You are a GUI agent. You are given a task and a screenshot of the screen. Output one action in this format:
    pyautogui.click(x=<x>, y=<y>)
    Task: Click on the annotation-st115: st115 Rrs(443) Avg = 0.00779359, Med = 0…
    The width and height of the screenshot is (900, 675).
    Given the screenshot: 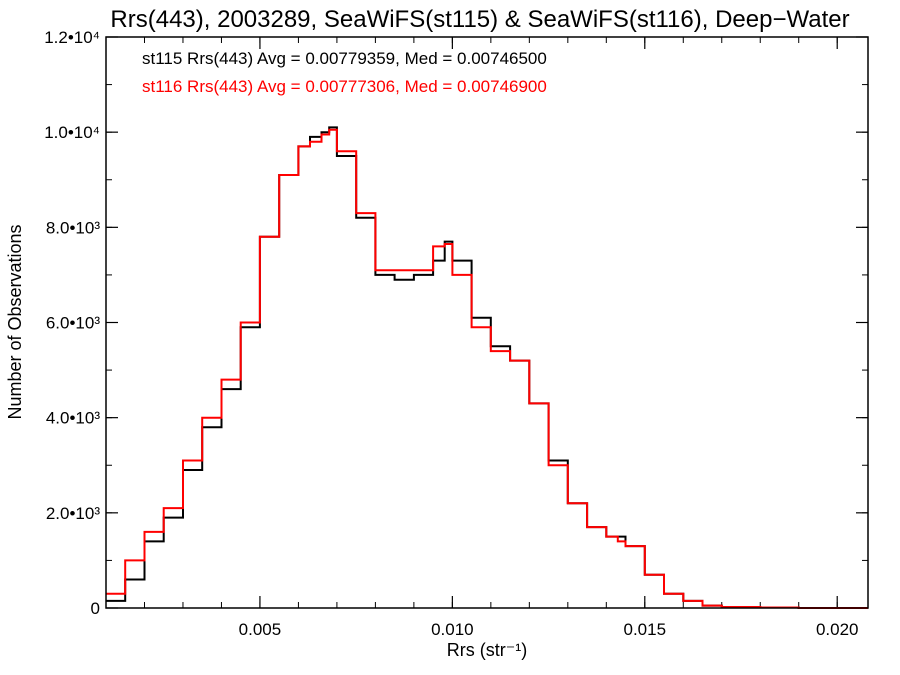 What is the action you would take?
    pyautogui.click(x=344, y=58)
    